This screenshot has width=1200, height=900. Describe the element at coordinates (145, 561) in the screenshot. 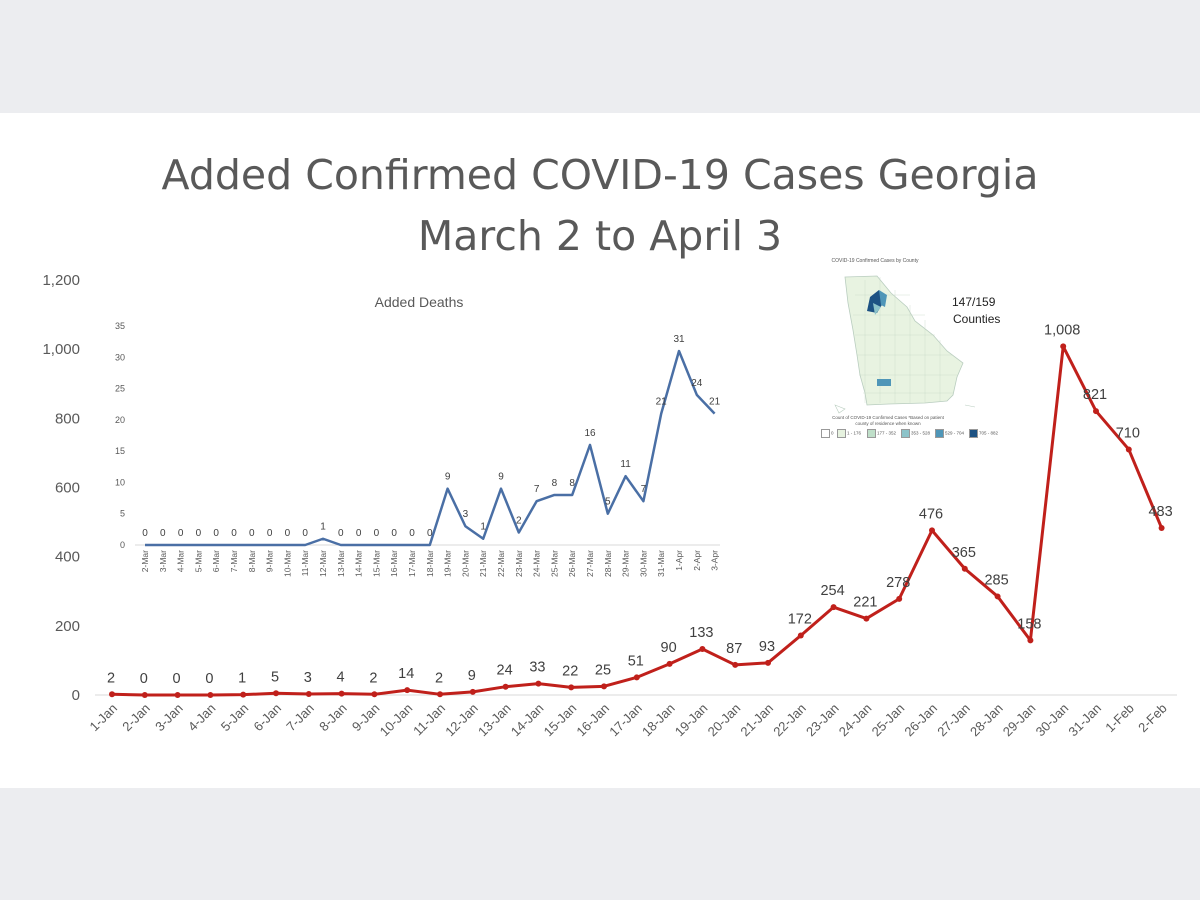

I see `inset-x-tick-label: 2-Mar` at that location.